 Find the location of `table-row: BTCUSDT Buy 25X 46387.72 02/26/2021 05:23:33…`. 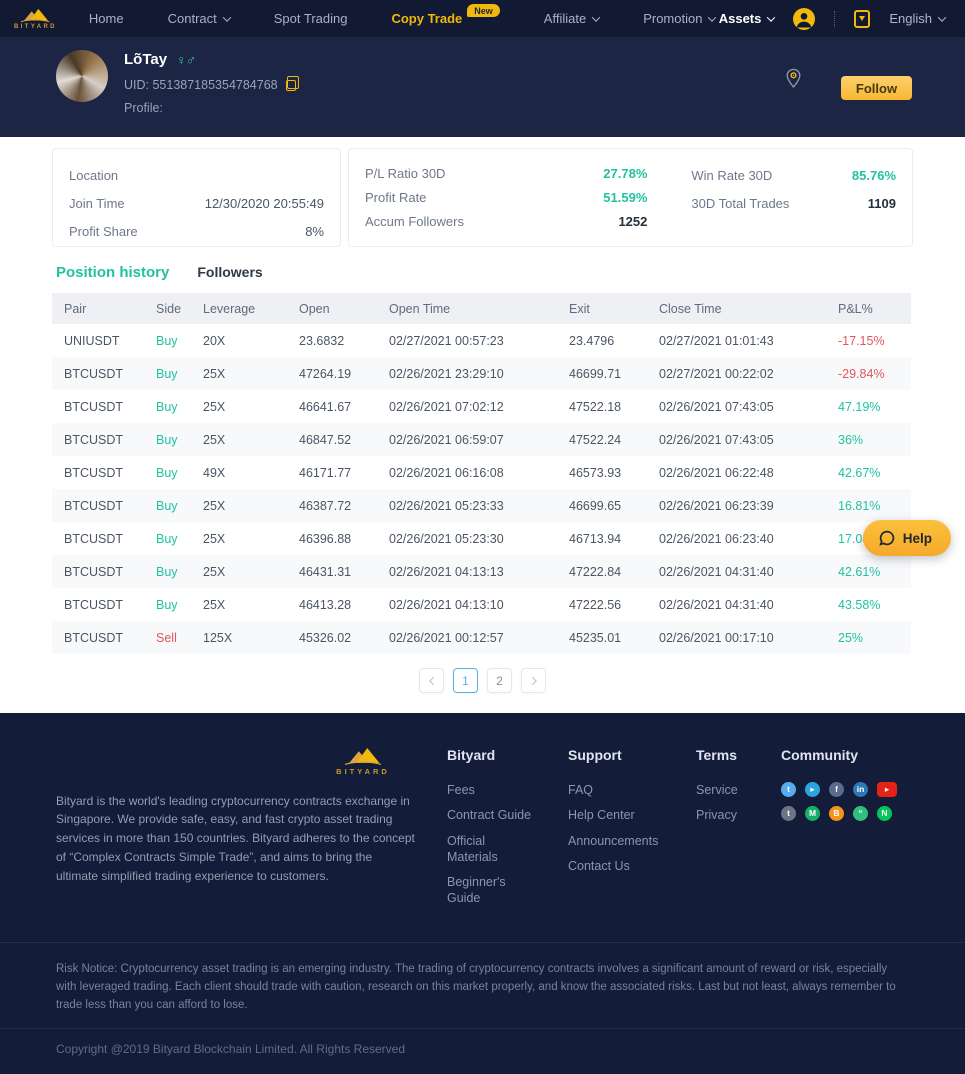

table-row: BTCUSDT Buy 25X 46387.72 02/26/2021 05:23:33… is located at coordinates (481, 505).